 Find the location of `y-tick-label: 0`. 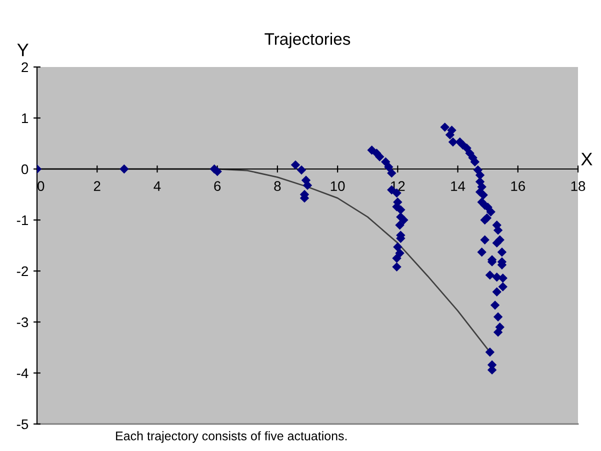

y-tick-label: 0 is located at coordinates (24, 169).